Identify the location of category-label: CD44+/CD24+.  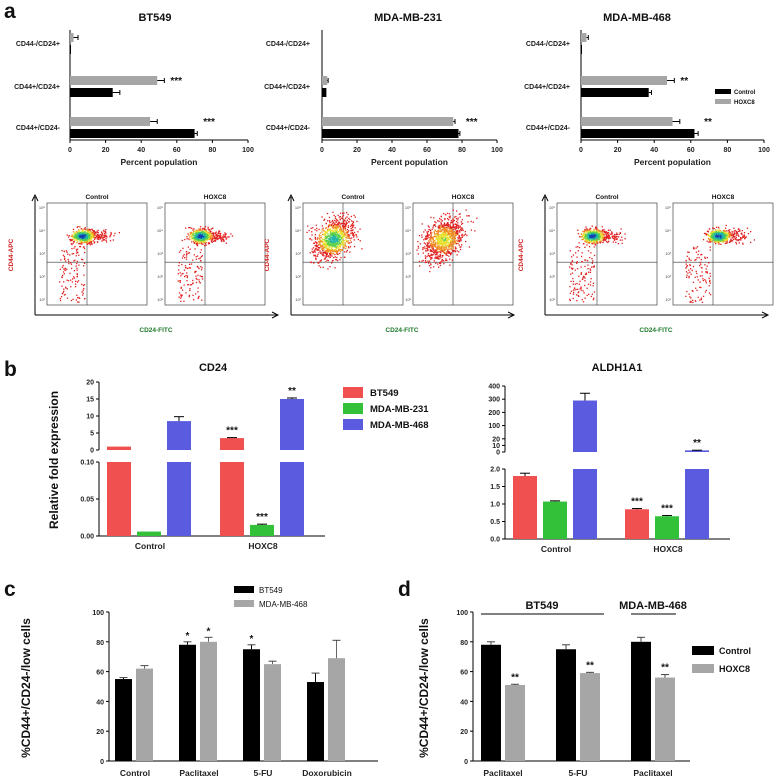
(37, 87).